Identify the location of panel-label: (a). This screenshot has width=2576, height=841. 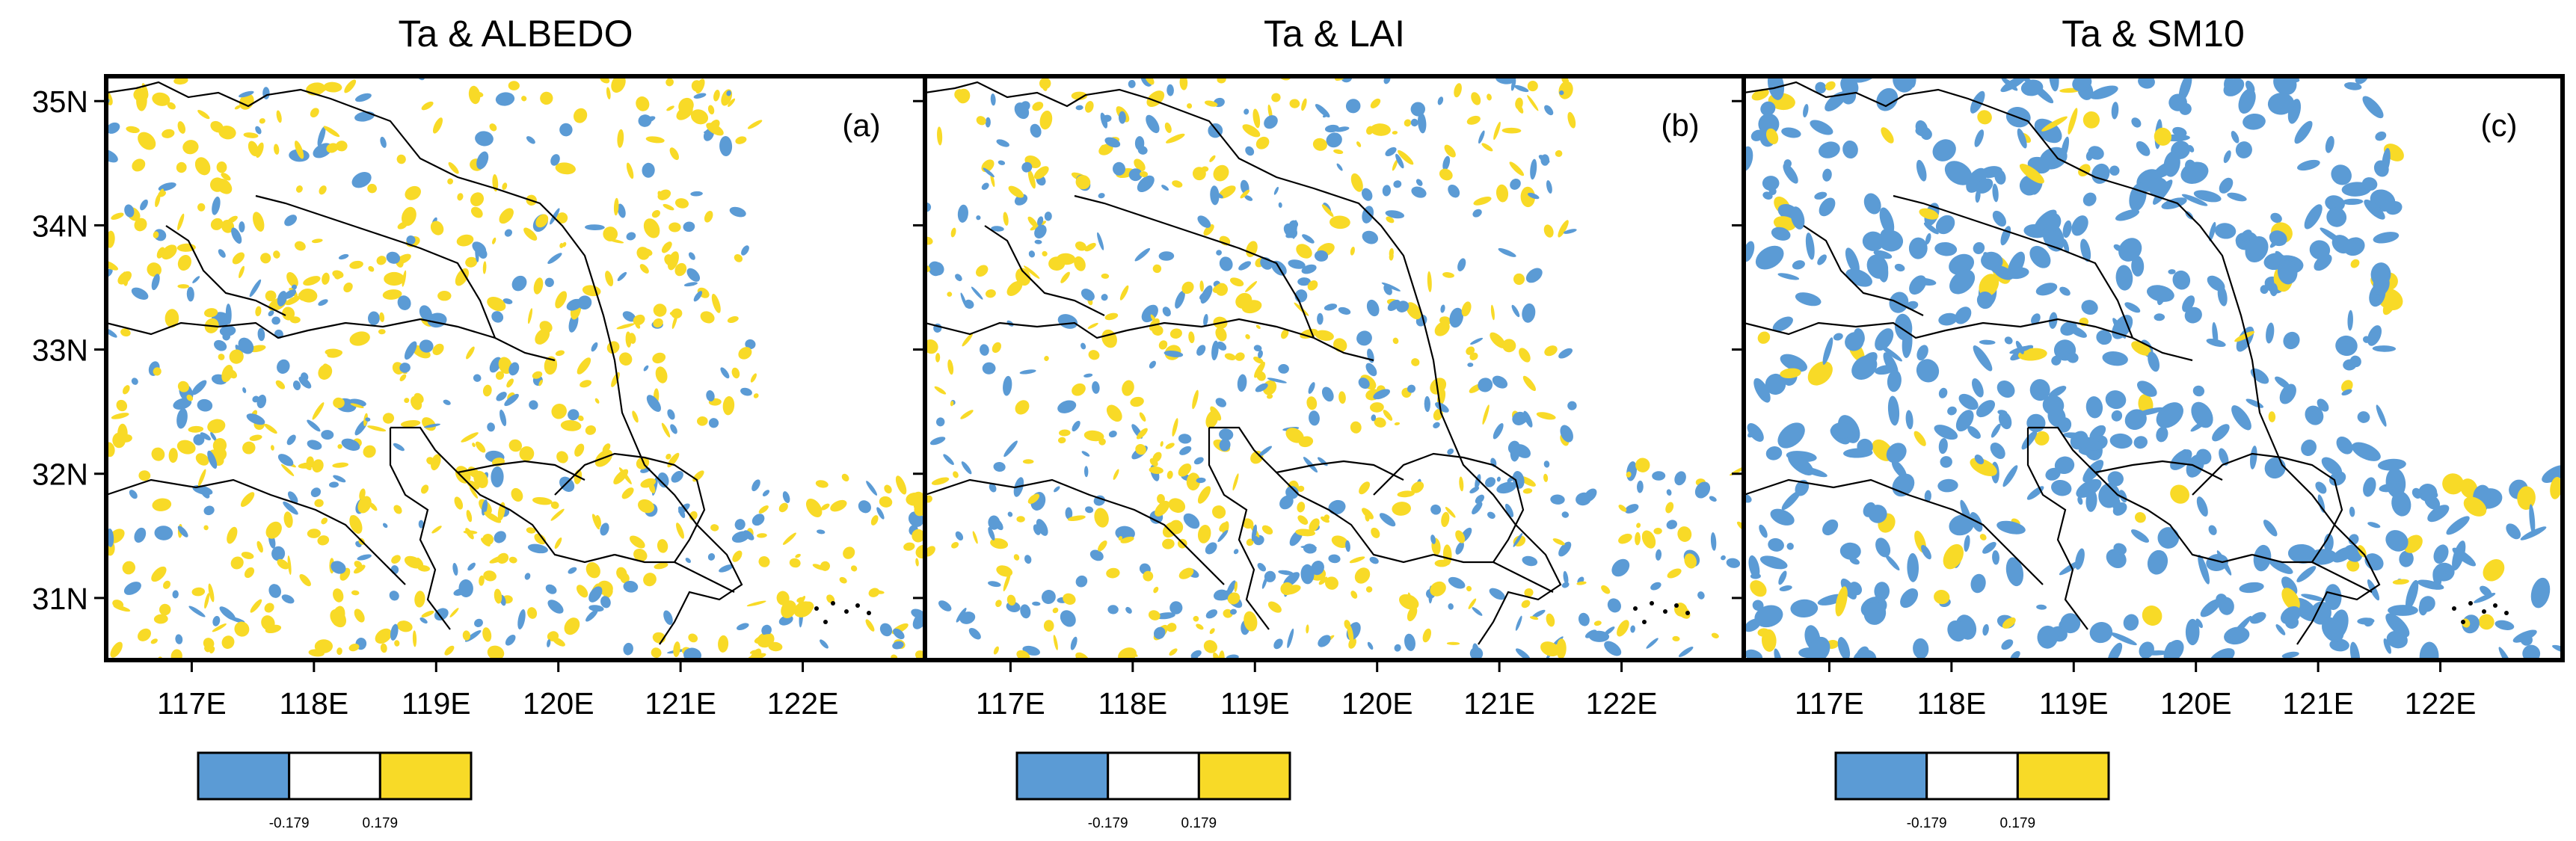
(861, 125).